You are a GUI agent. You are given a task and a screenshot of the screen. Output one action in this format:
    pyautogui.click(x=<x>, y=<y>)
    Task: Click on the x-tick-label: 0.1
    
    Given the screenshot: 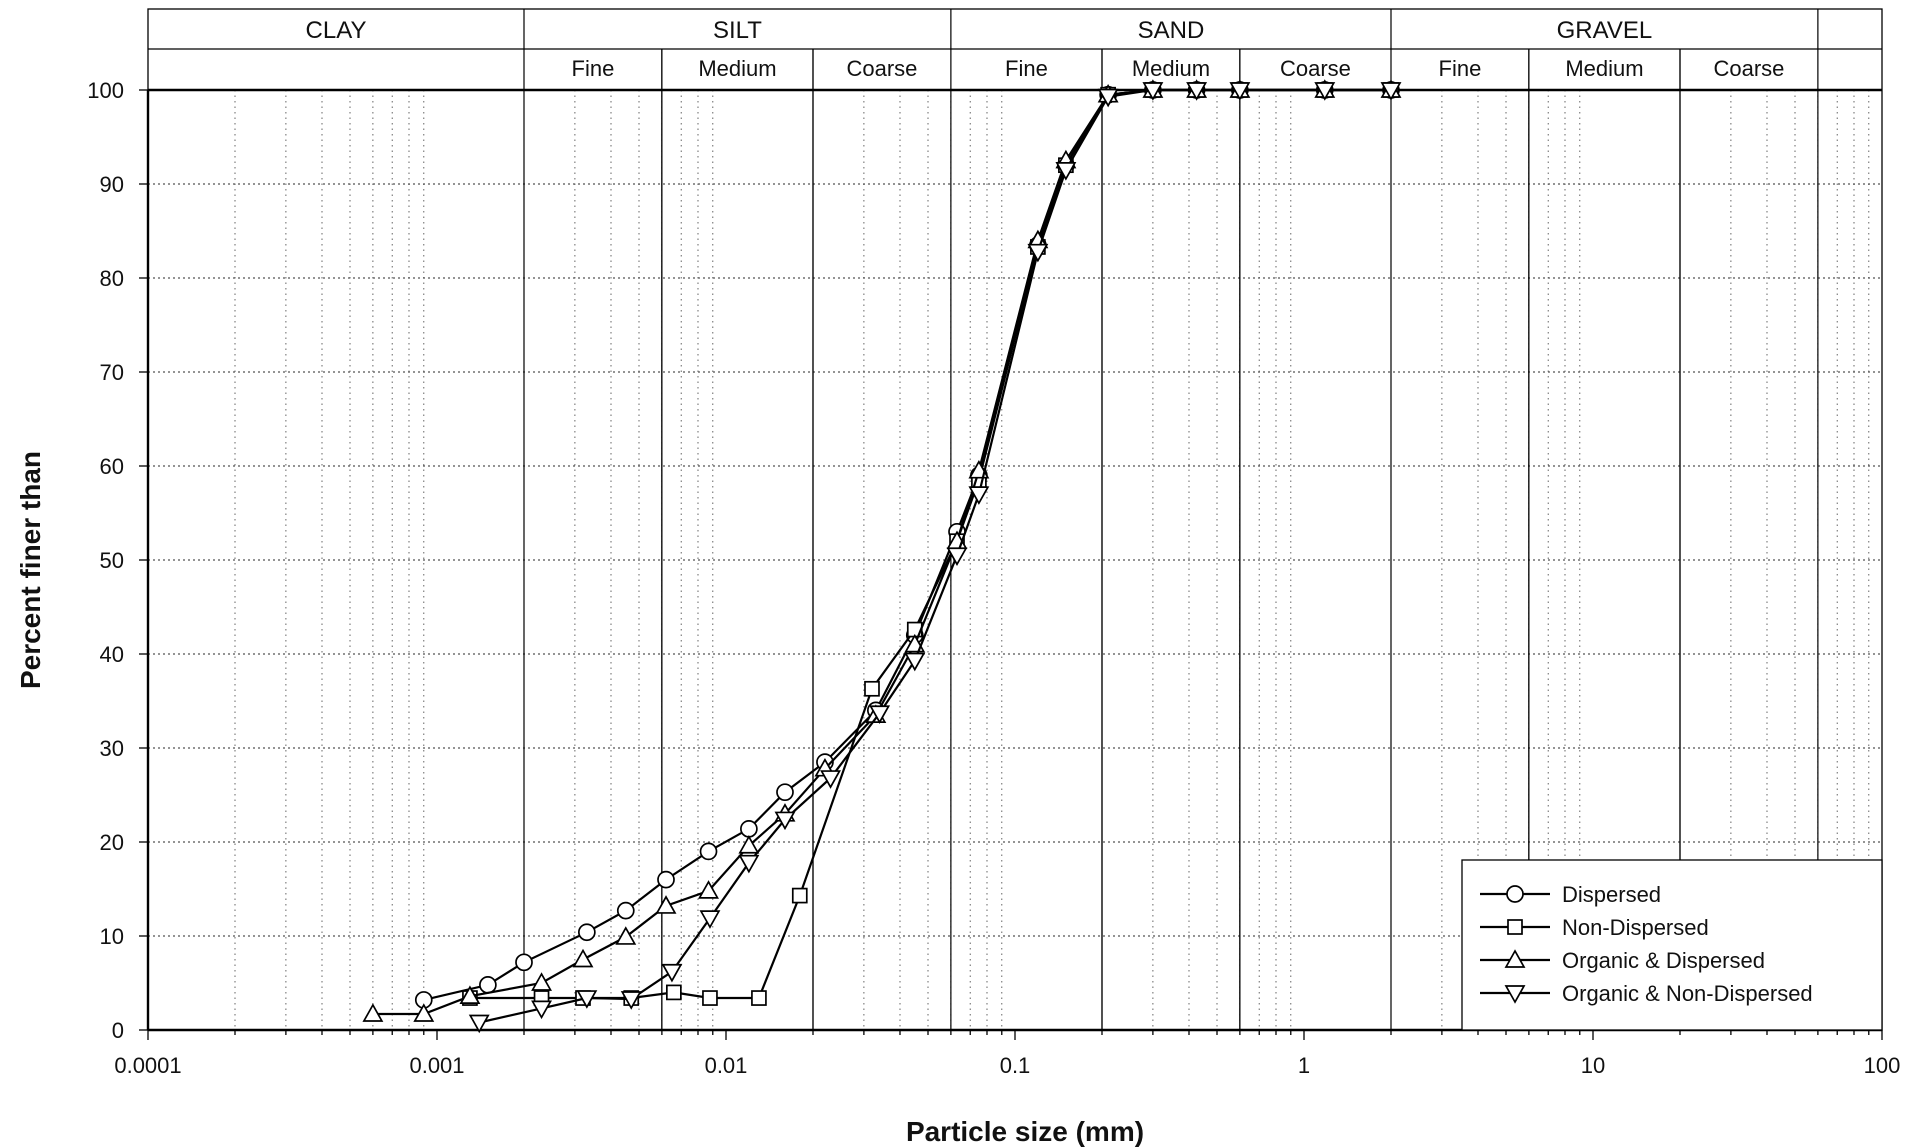 What is the action you would take?
    pyautogui.click(x=1015, y=1065)
    